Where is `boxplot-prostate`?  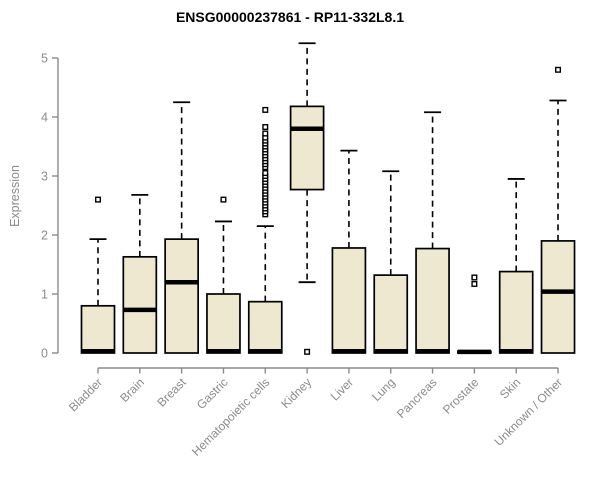
boxplot-prostate is located at coordinates (474, 314).